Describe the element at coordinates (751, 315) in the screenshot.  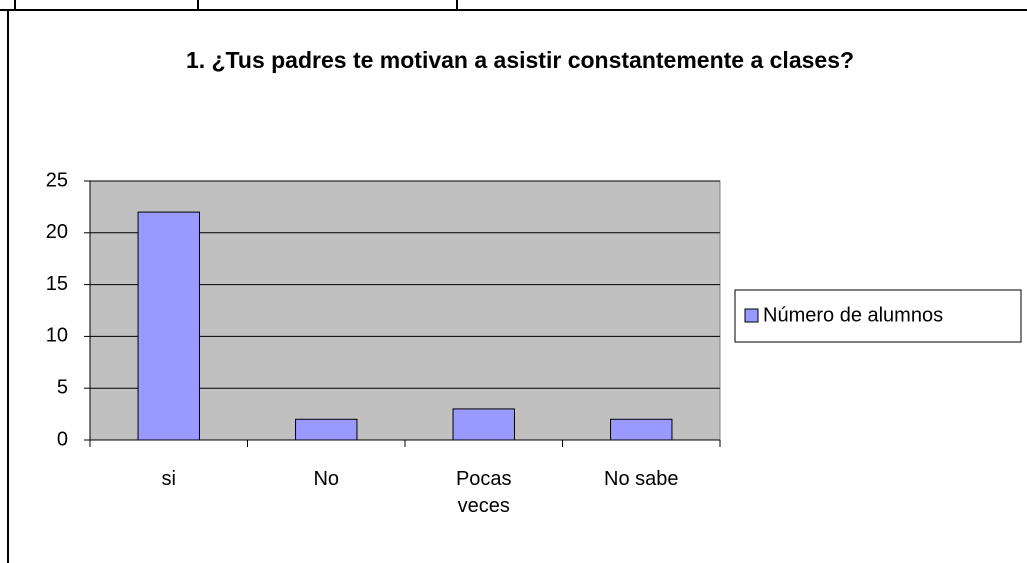
I see `legend-swatch` at that location.